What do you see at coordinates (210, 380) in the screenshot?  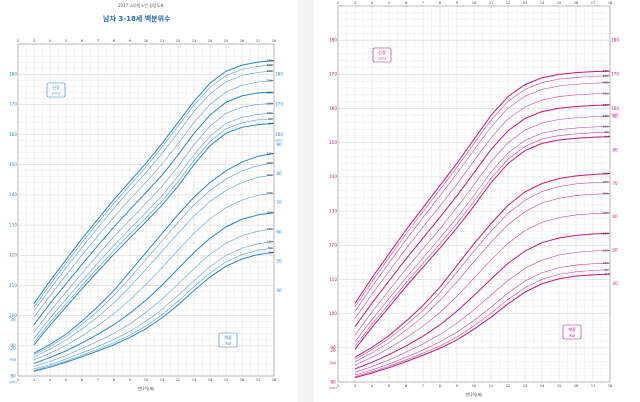 I see `x-tick-label-bottom: 14` at bounding box center [210, 380].